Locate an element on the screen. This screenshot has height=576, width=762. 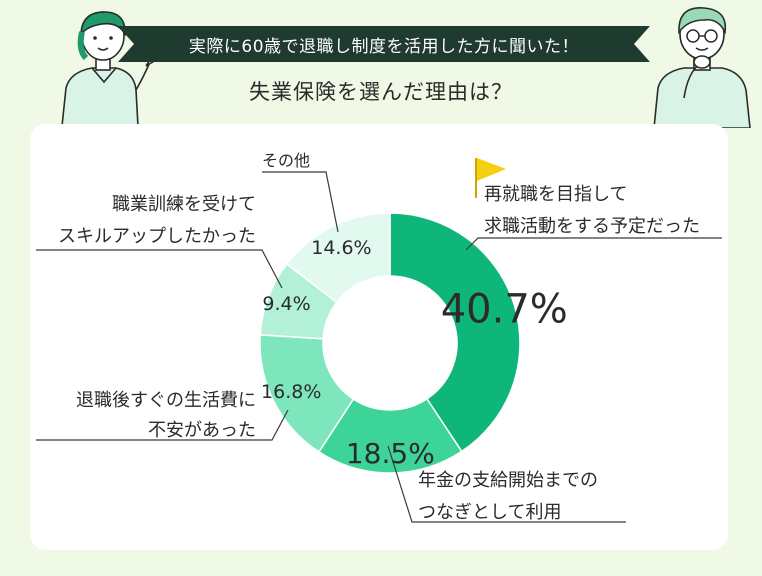
slice-category-label: 職業訓練を受けて is located at coordinates (184, 204).